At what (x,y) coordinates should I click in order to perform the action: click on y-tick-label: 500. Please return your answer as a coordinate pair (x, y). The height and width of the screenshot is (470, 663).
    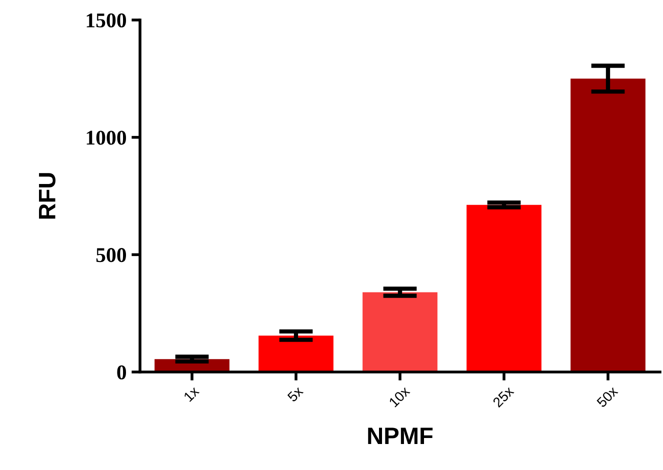
    Looking at the image, I should click on (111, 255).